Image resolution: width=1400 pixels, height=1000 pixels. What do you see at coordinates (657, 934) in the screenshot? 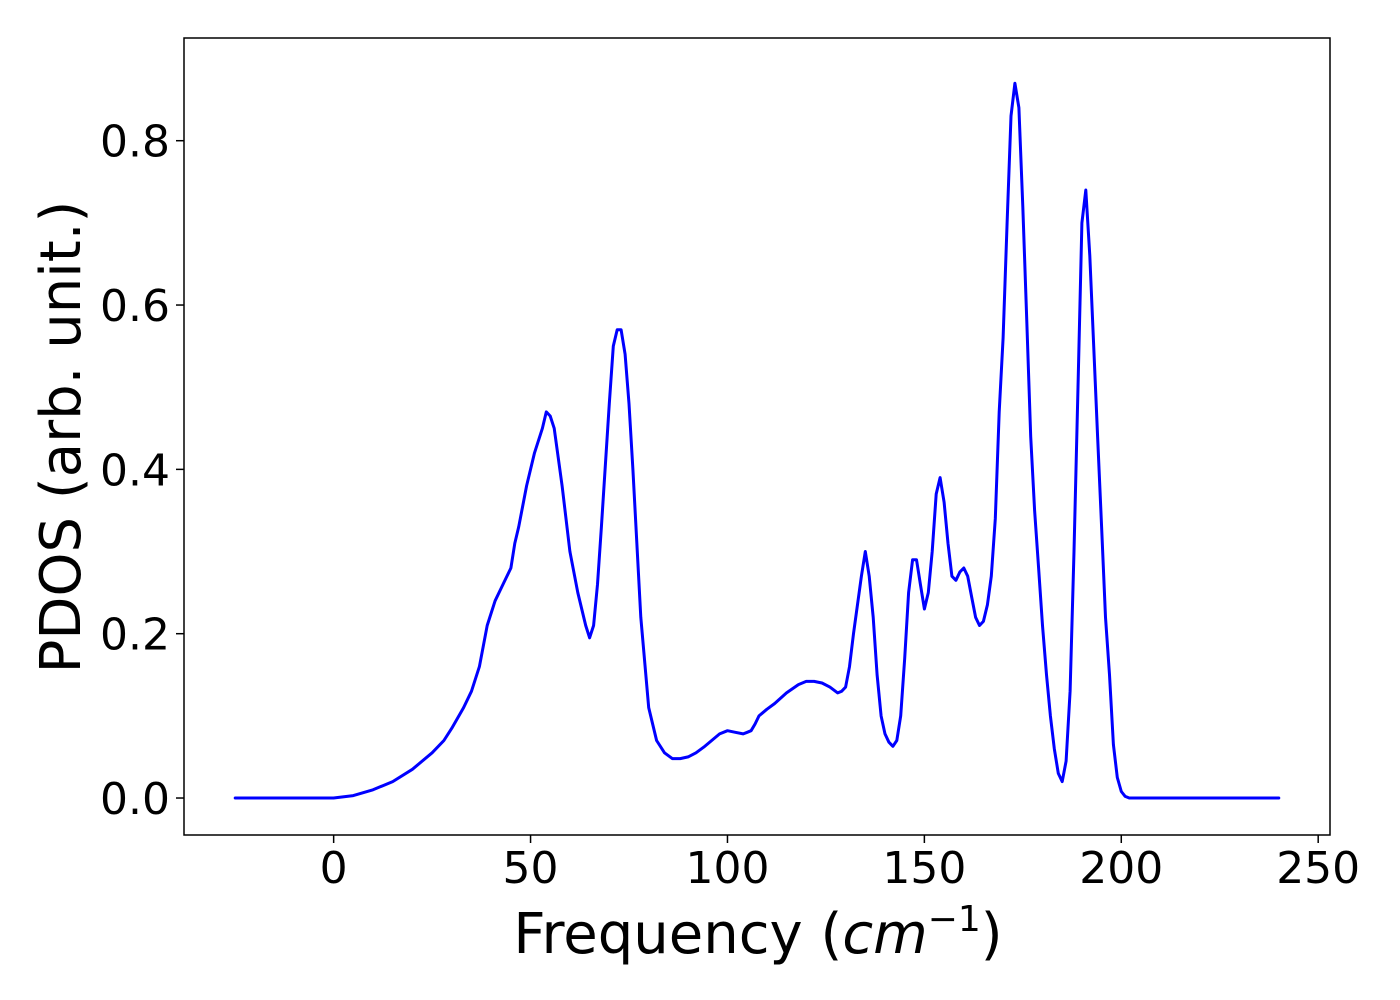
I see `x-axis-label-text: Frequency` at bounding box center [657, 934].